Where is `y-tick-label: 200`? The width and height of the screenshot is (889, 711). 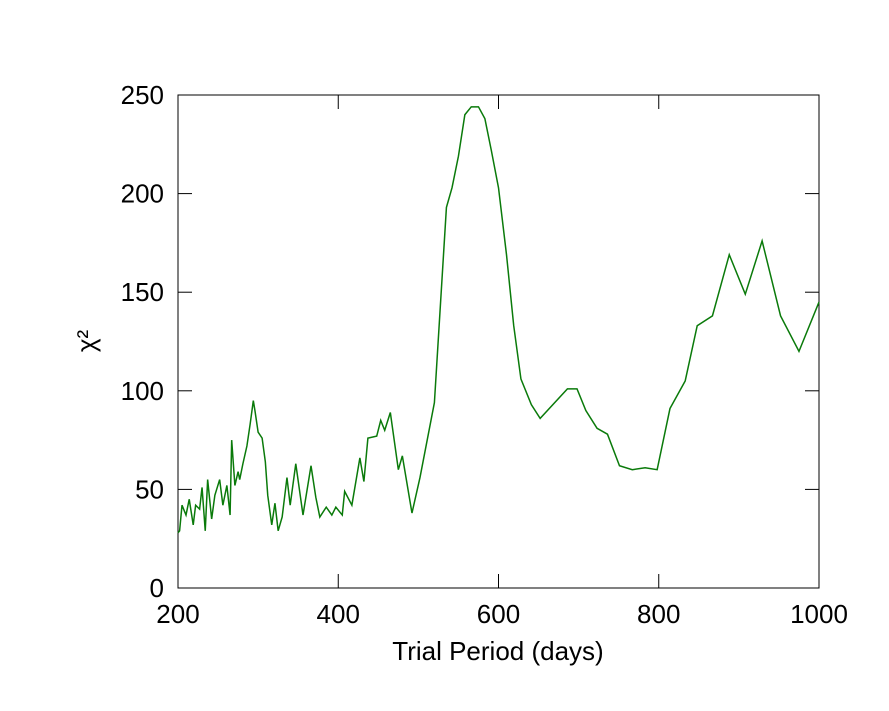
y-tick-label: 200 is located at coordinates (142, 194).